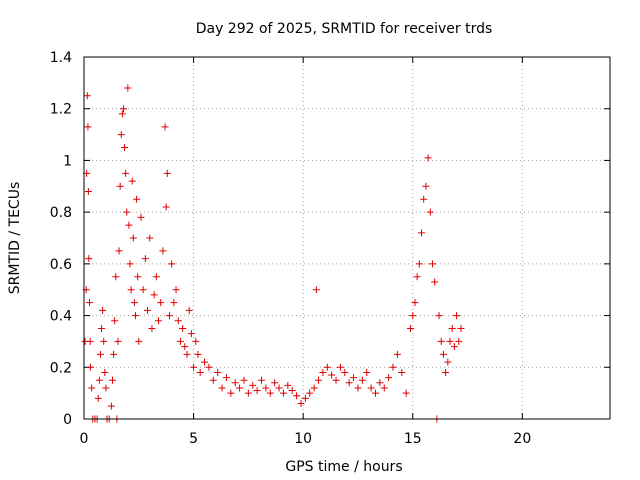 The width and height of the screenshot is (640, 480). I want to click on y-axis-label: SRMTID / TECUs, so click(15, 238).